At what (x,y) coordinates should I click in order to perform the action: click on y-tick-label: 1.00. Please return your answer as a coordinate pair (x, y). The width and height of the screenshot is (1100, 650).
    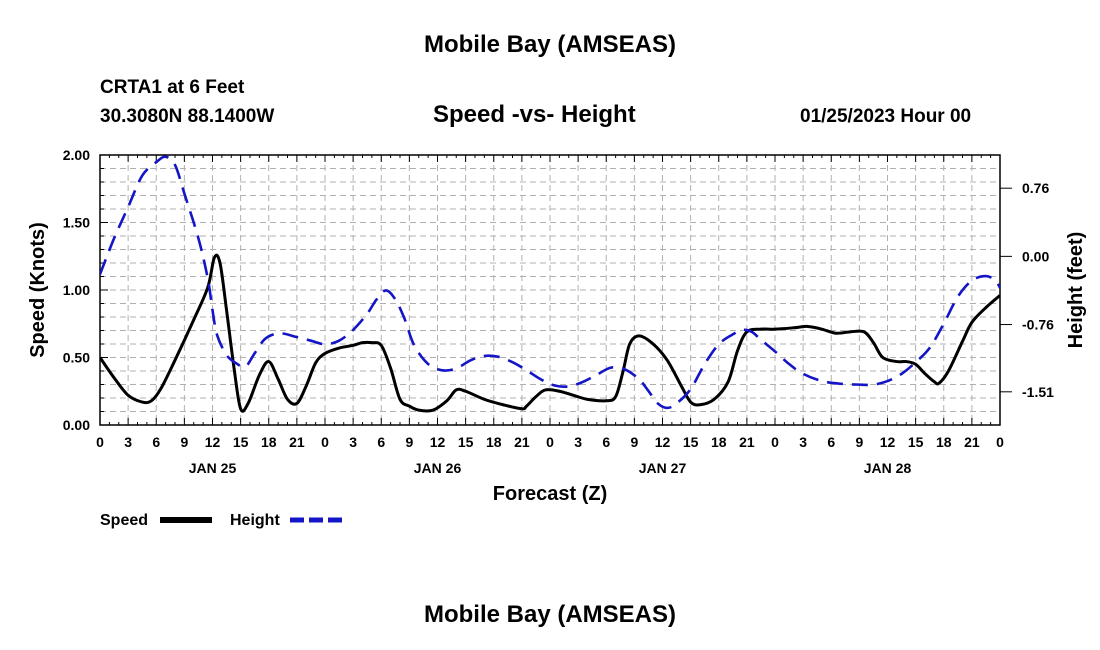
    Looking at the image, I should click on (76, 290).